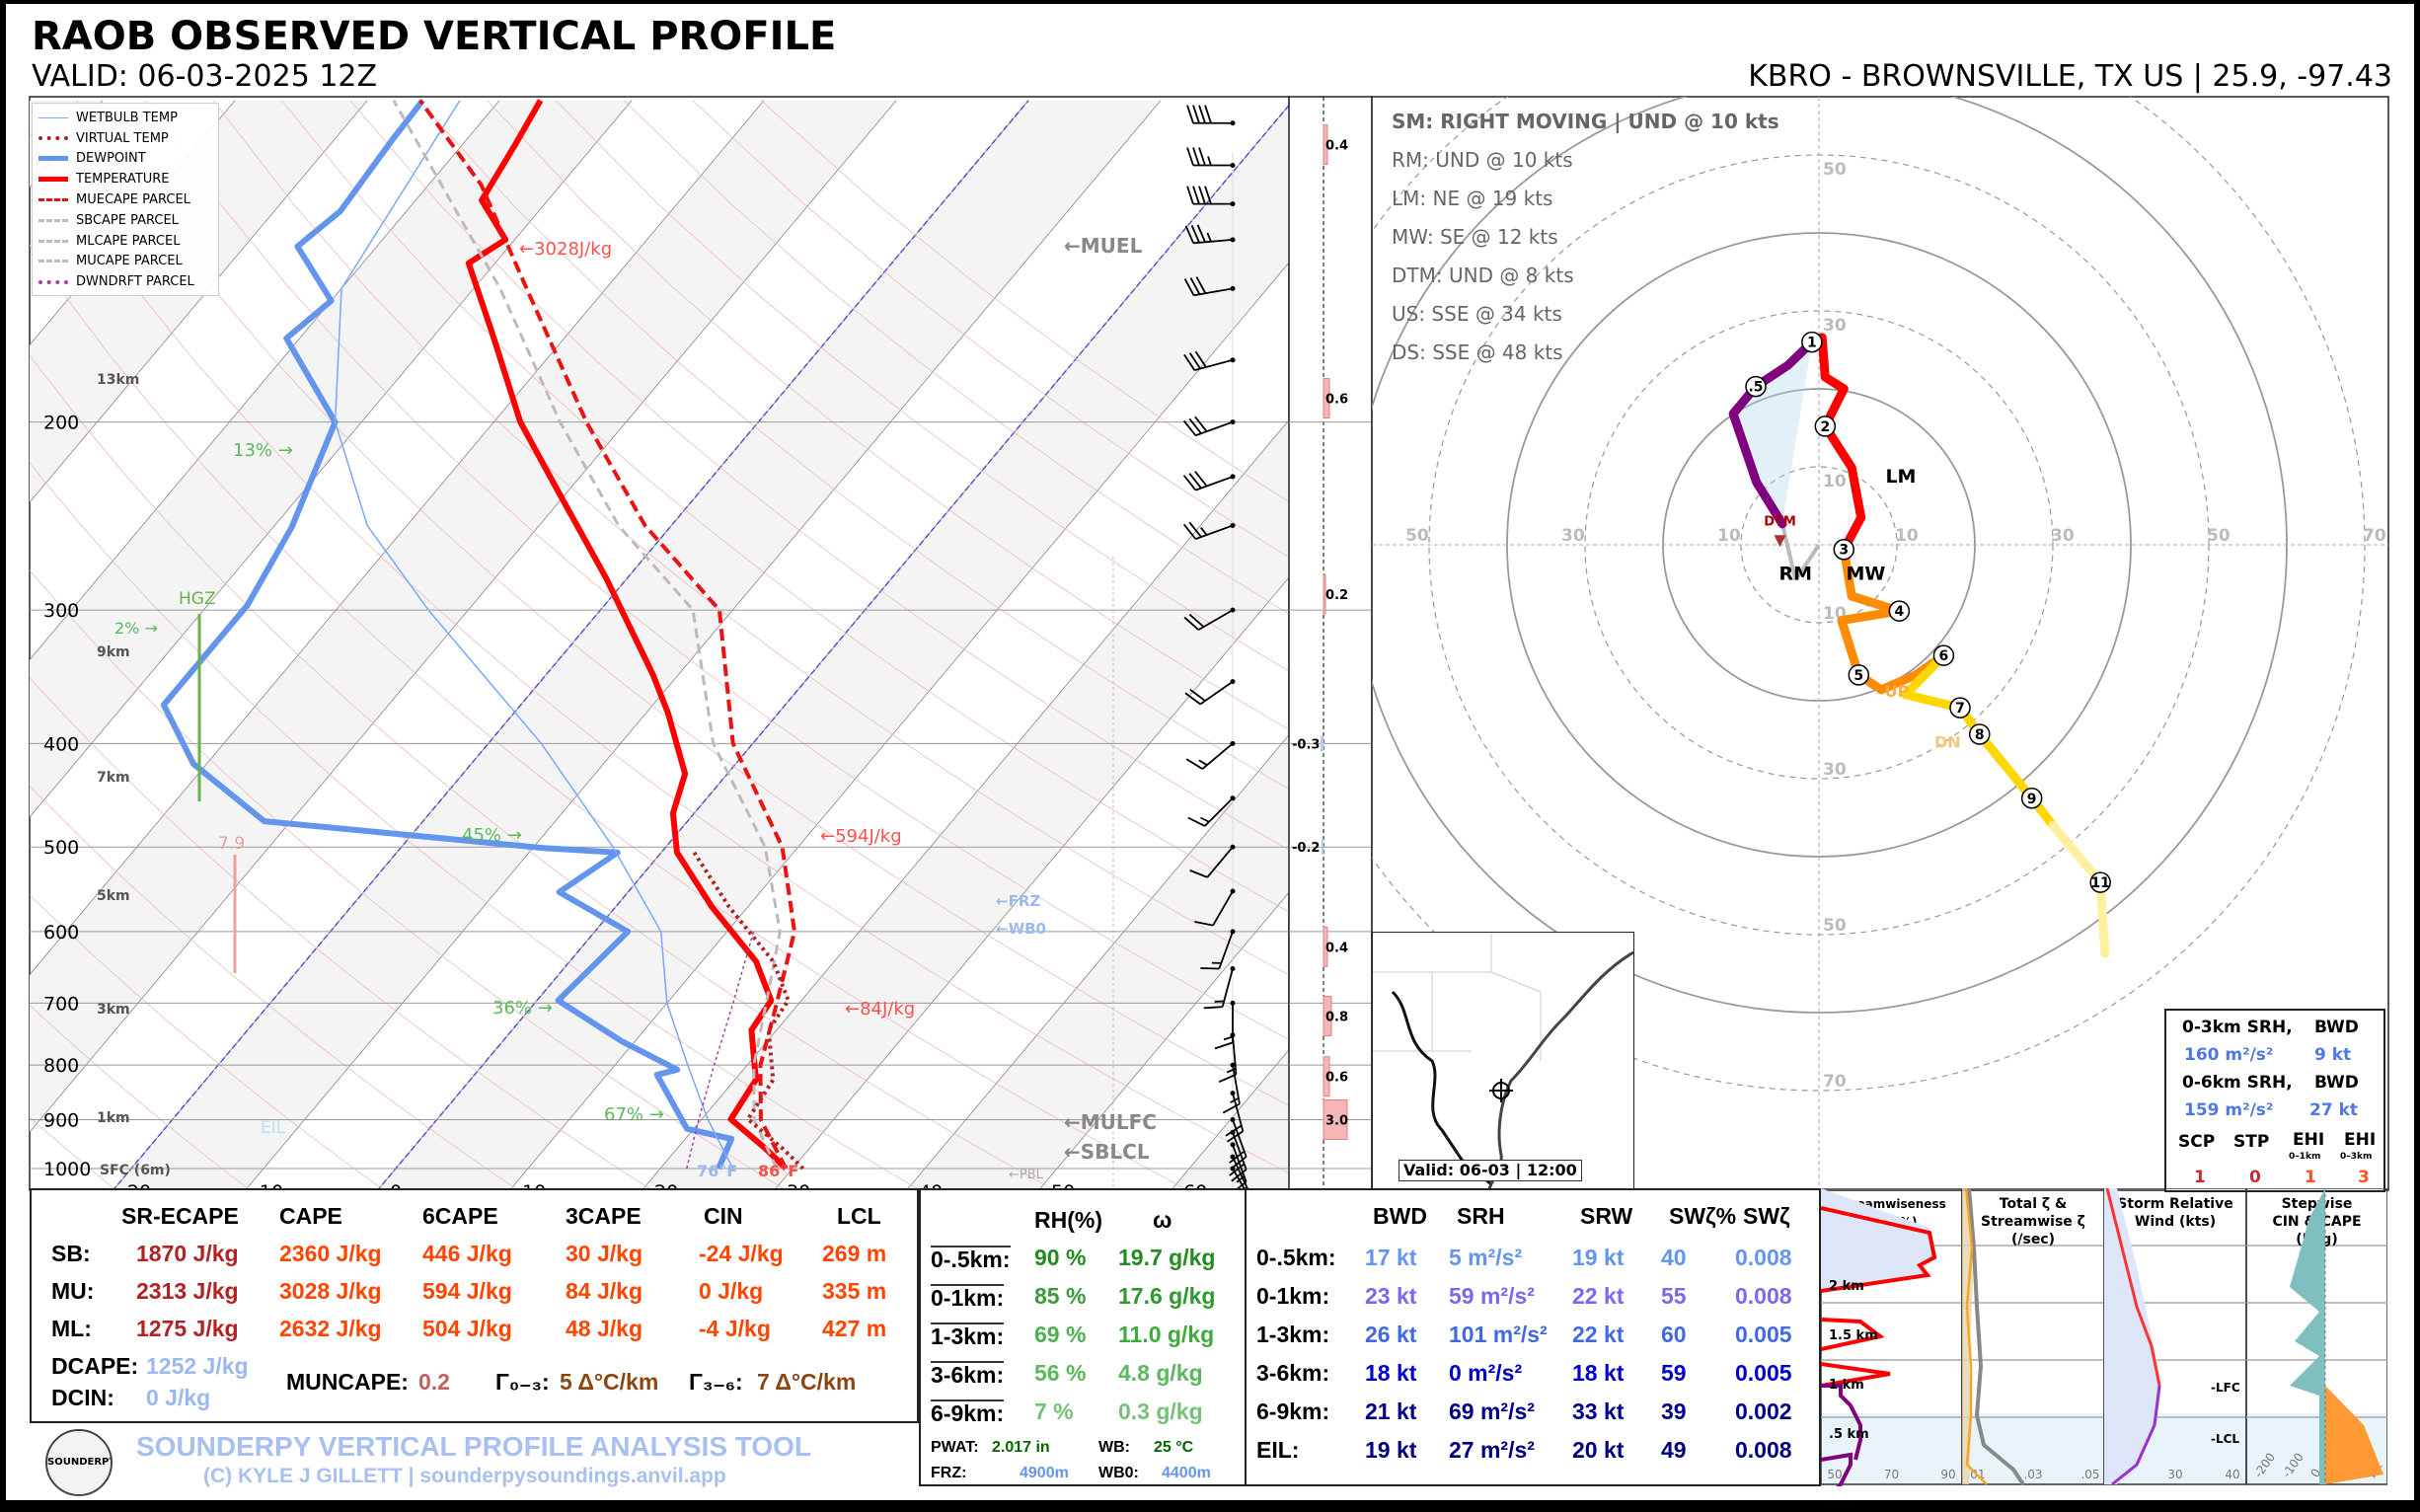 The image size is (2420, 1512). I want to click on map-valid-label: Valid: 06-03 | 12:00, so click(1490, 1170).